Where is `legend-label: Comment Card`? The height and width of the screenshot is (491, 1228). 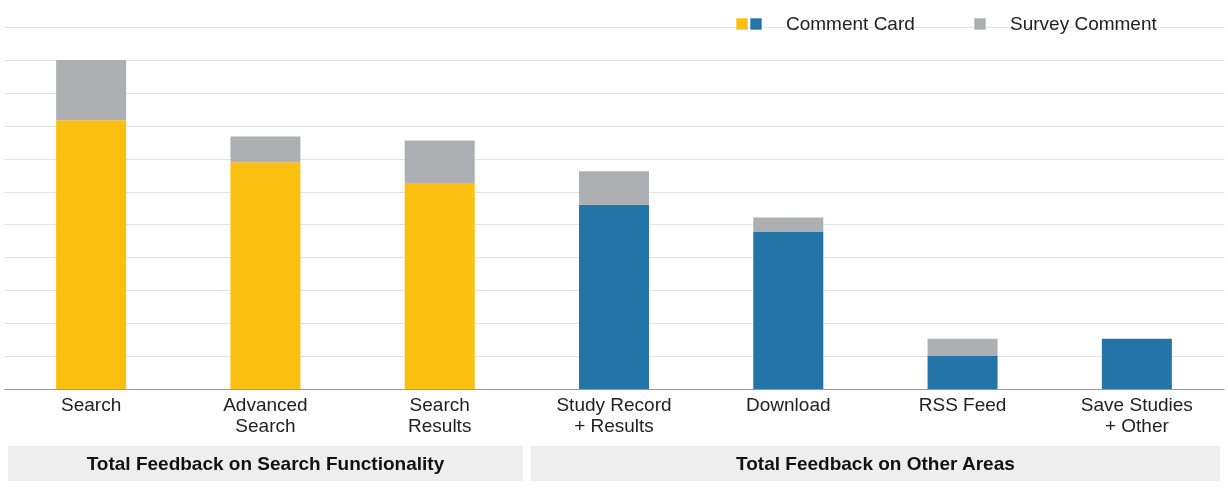 legend-label: Comment Card is located at coordinates (850, 23).